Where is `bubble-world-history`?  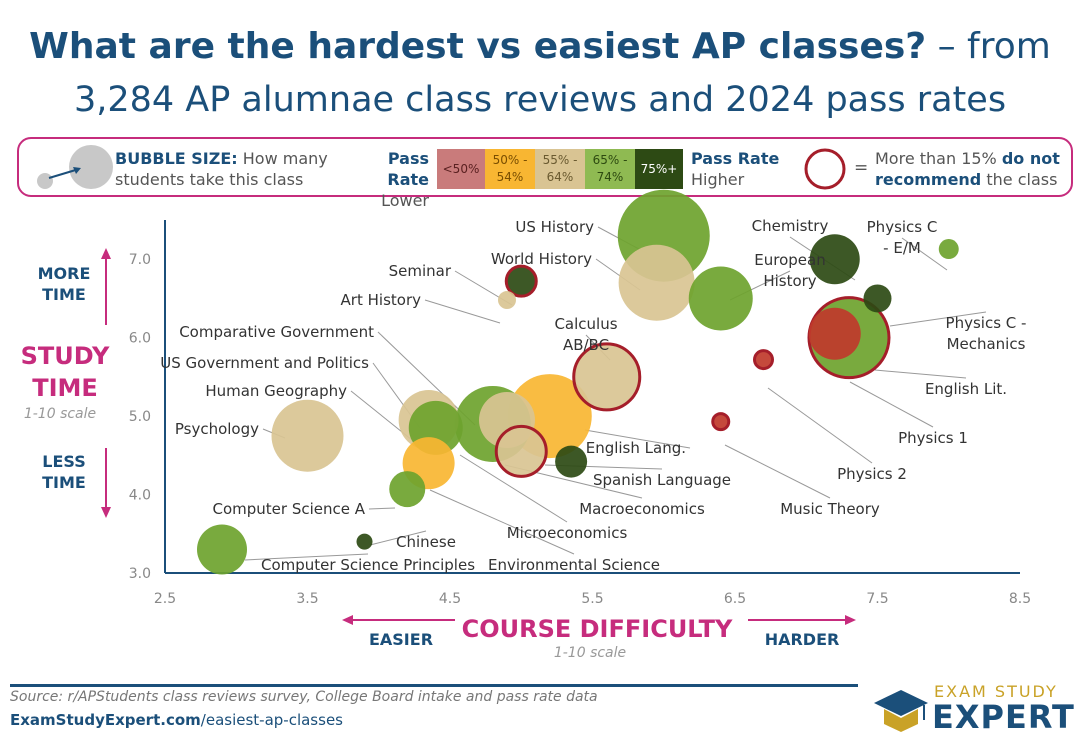
bubble-world-history is located at coordinates (656, 282).